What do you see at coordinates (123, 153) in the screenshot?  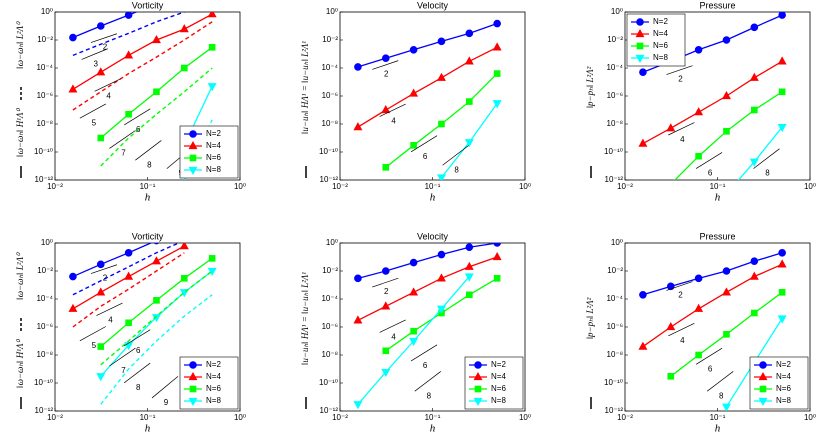 I see `slope-label: 7` at bounding box center [123, 153].